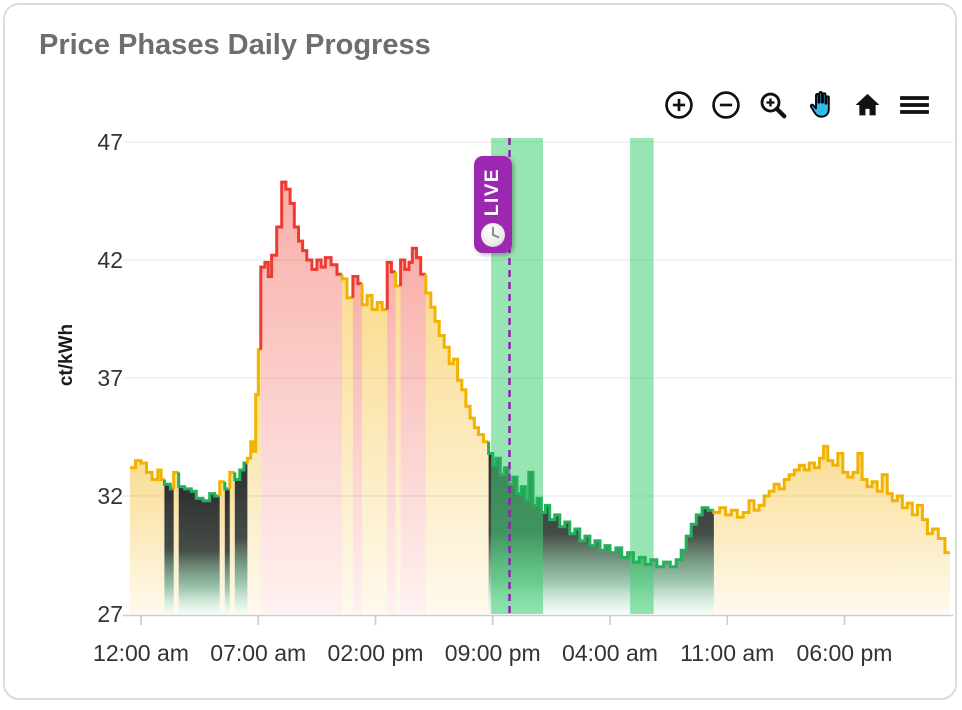  I want to click on circle-plus-icon, so click(679, 105).